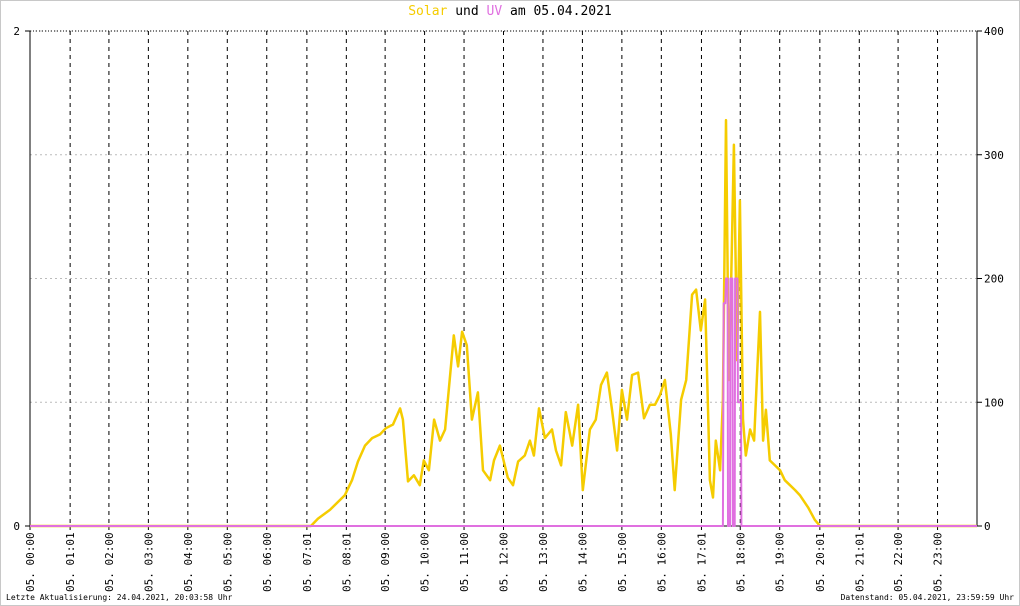 The height and width of the screenshot is (606, 1020). Describe the element at coordinates (148, 562) in the screenshot. I see `x-tick-label: 05. 03:00` at that location.